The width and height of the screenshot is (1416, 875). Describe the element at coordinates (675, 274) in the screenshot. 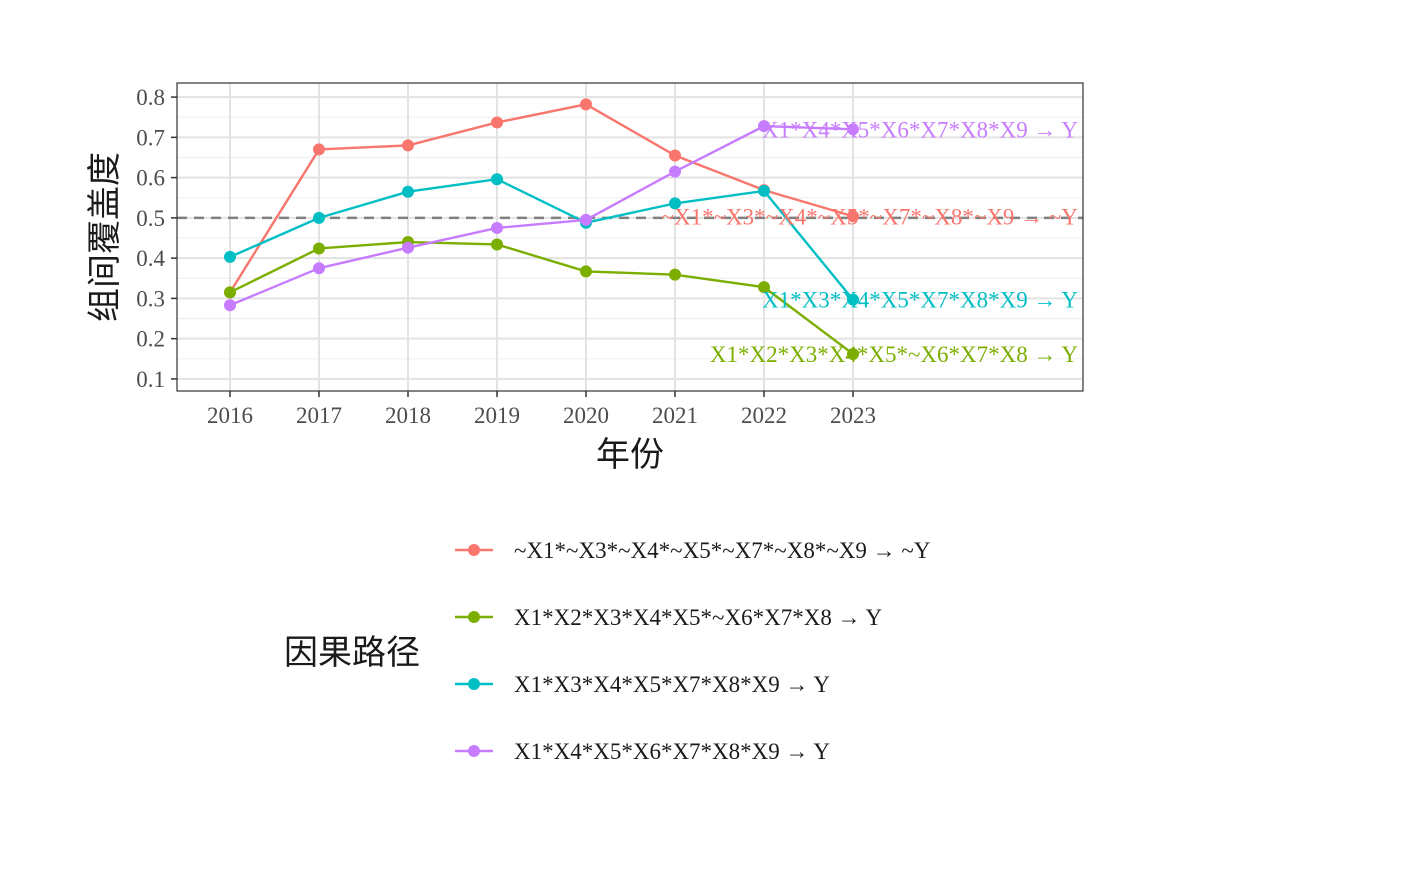

I see `data-point-s1-2021` at that location.